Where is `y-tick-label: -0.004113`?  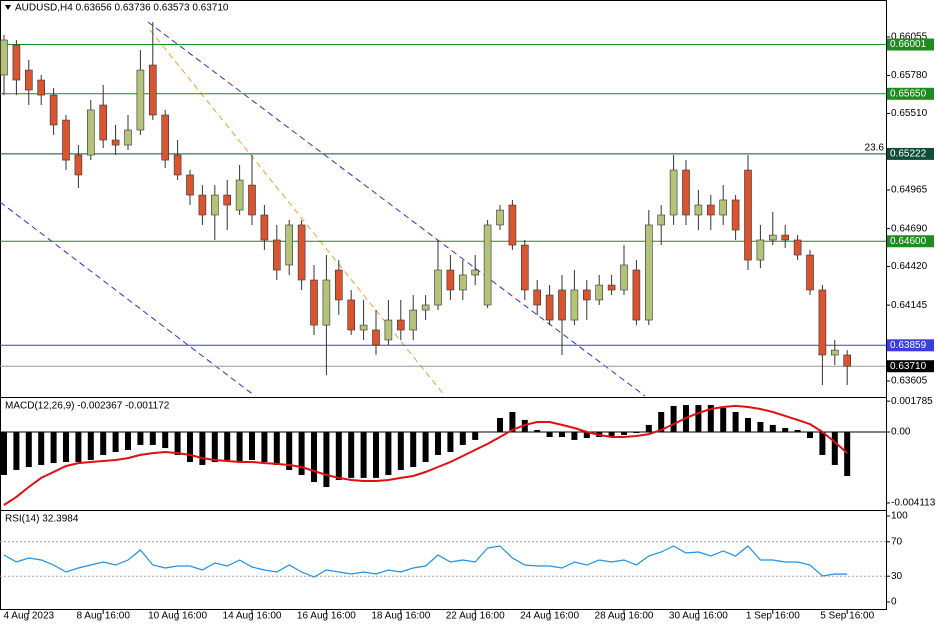
y-tick-label: -0.004113 is located at coordinates (913, 503).